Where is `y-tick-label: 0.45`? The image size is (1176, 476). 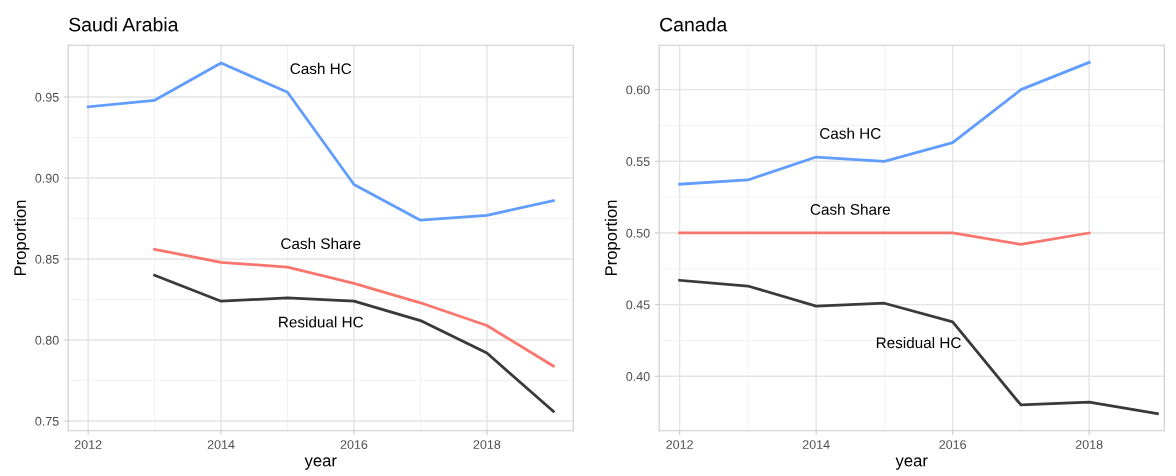
y-tick-label: 0.45 is located at coordinates (638, 305).